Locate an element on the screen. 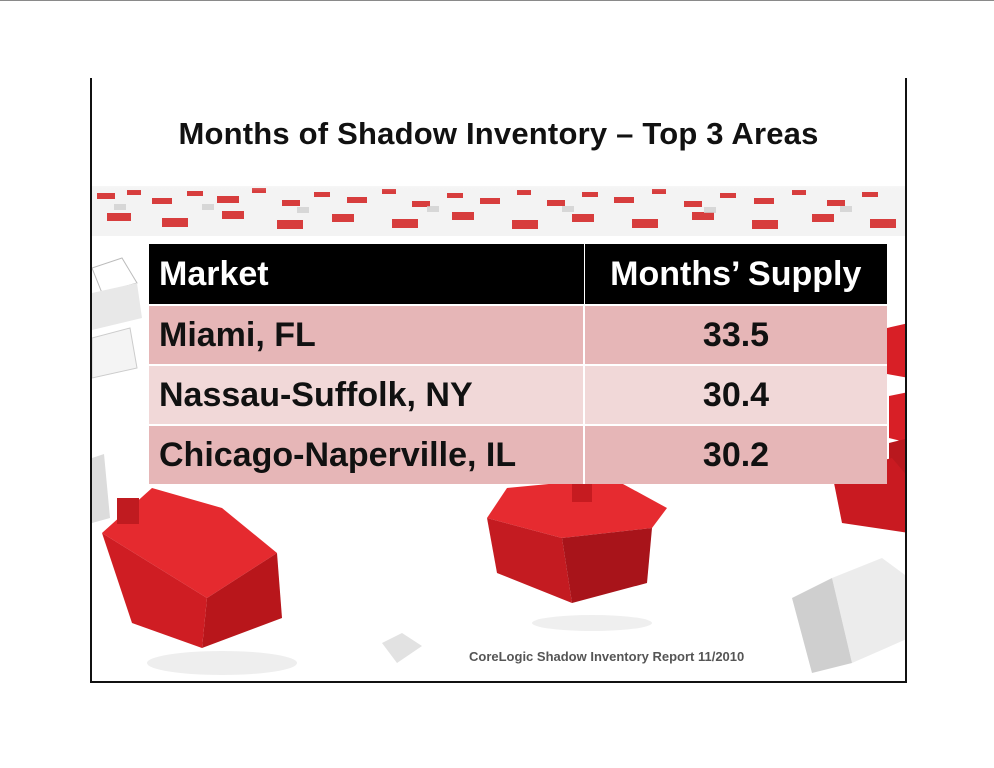  column-header-months-supply: Months’ Supply is located at coordinates (735, 274).